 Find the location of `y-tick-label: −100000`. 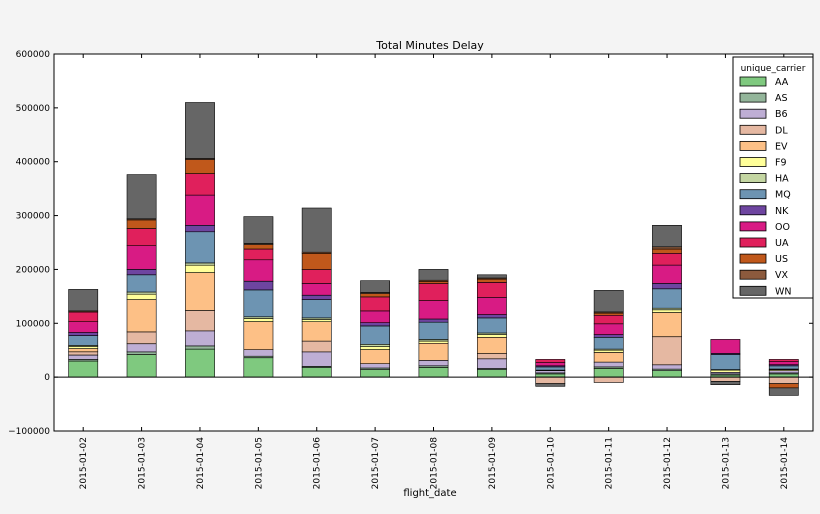

y-tick-label: −100000 is located at coordinates (29, 432).